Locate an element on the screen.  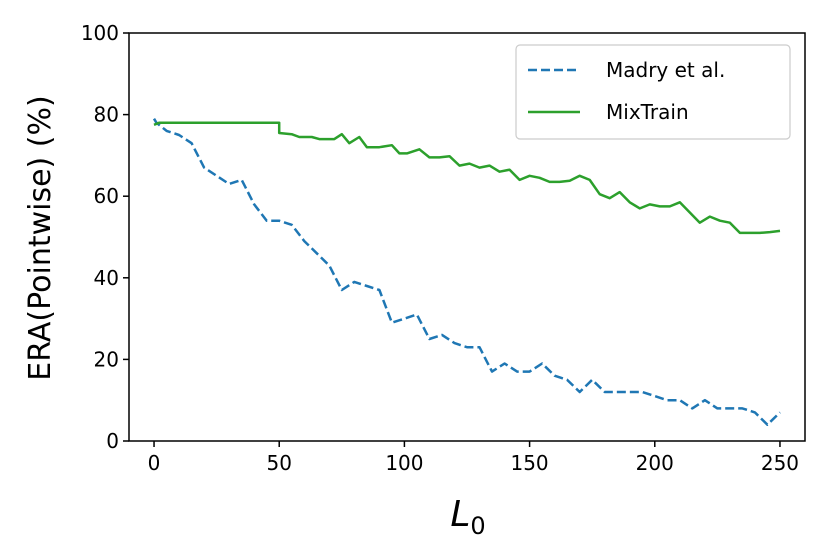
y-tick-label: 20 is located at coordinates (106, 359).